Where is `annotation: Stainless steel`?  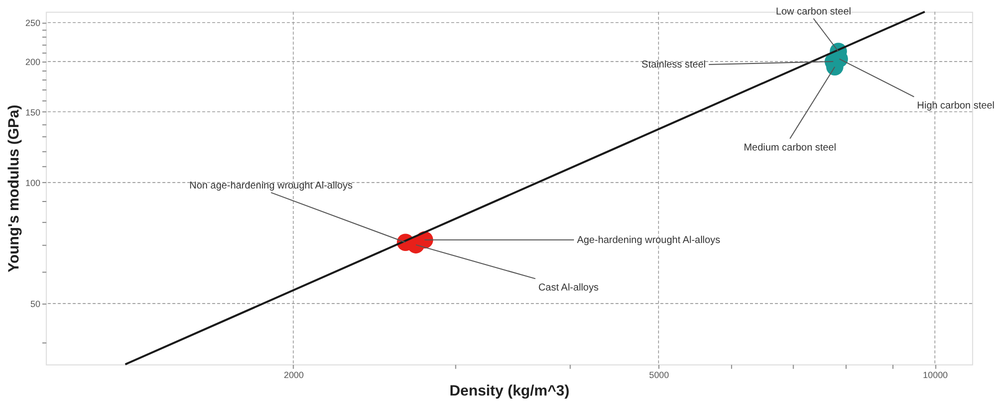 annotation: Stainless steel is located at coordinates (674, 65).